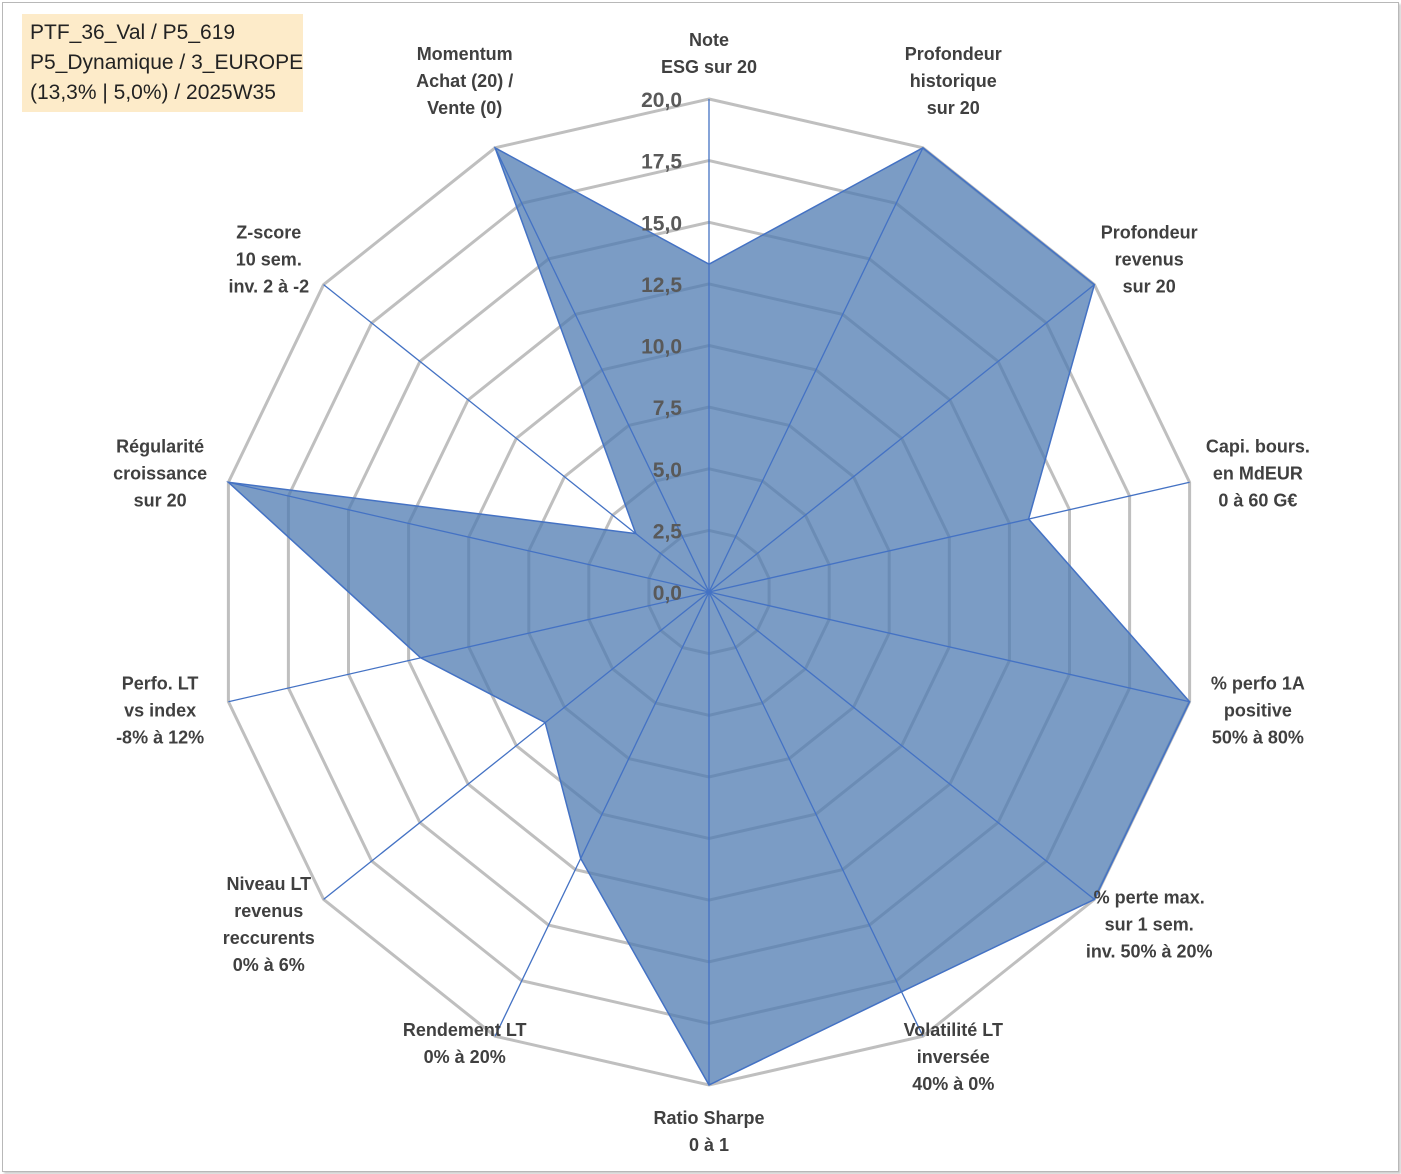 The image size is (1401, 1174). Describe the element at coordinates (1149, 951) in the screenshot. I see `axis-label-line: inv. 50% à 20%` at that location.